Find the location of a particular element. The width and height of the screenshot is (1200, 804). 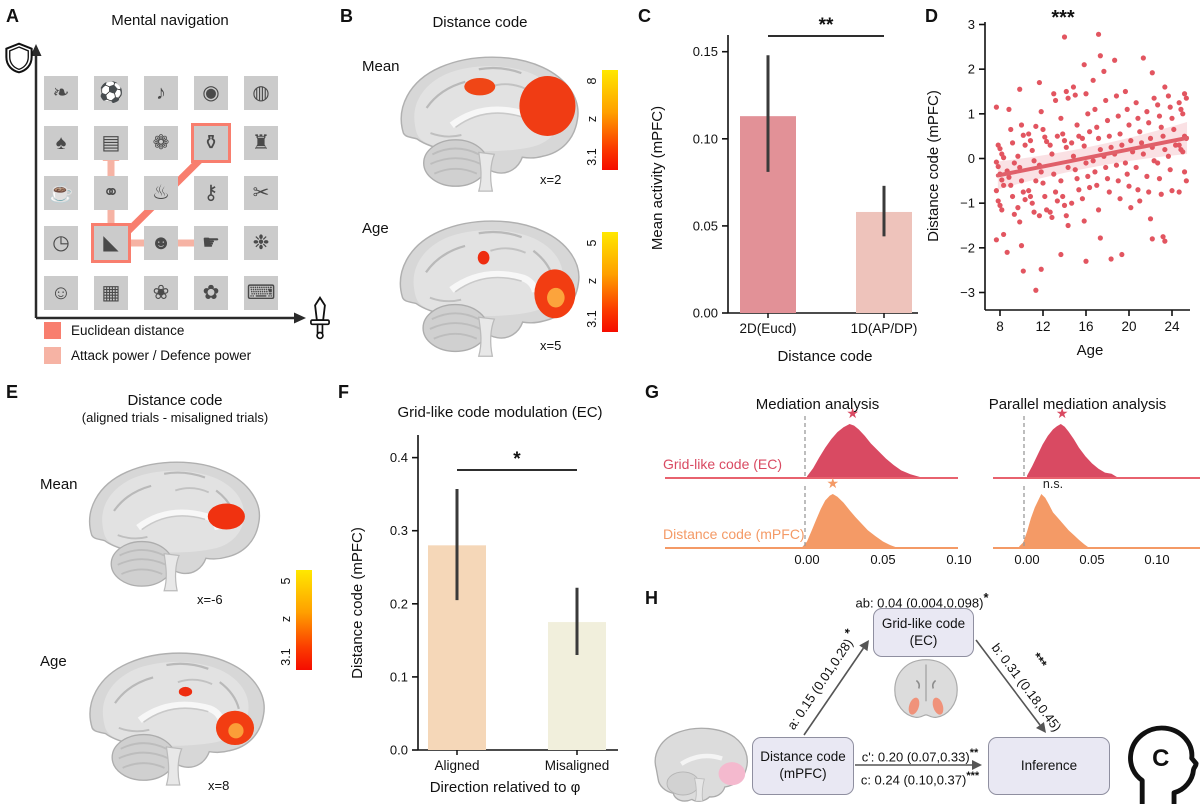

xtick-label: 16 is located at coordinates (1085, 326).